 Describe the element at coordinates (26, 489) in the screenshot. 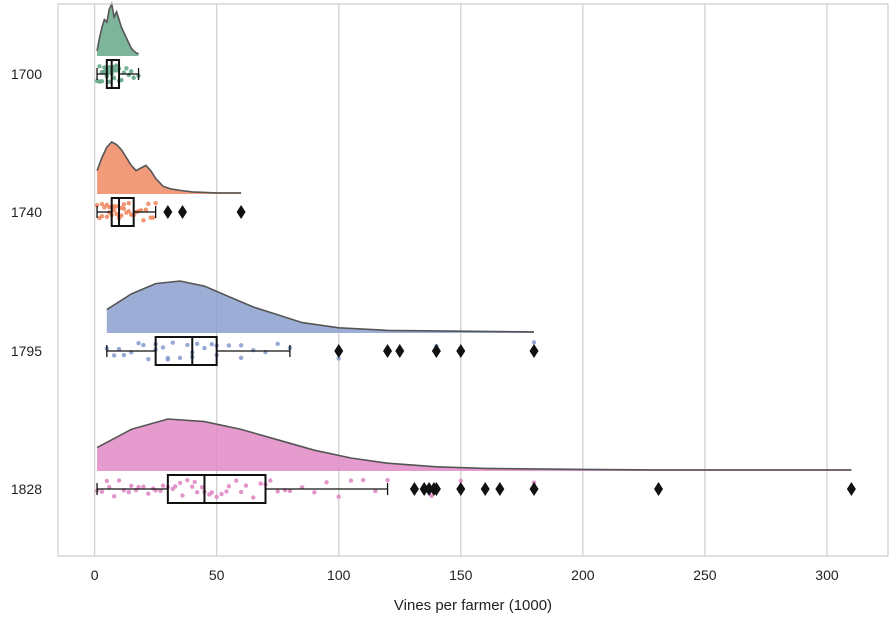

I see `y-tick-label: 1828` at that location.